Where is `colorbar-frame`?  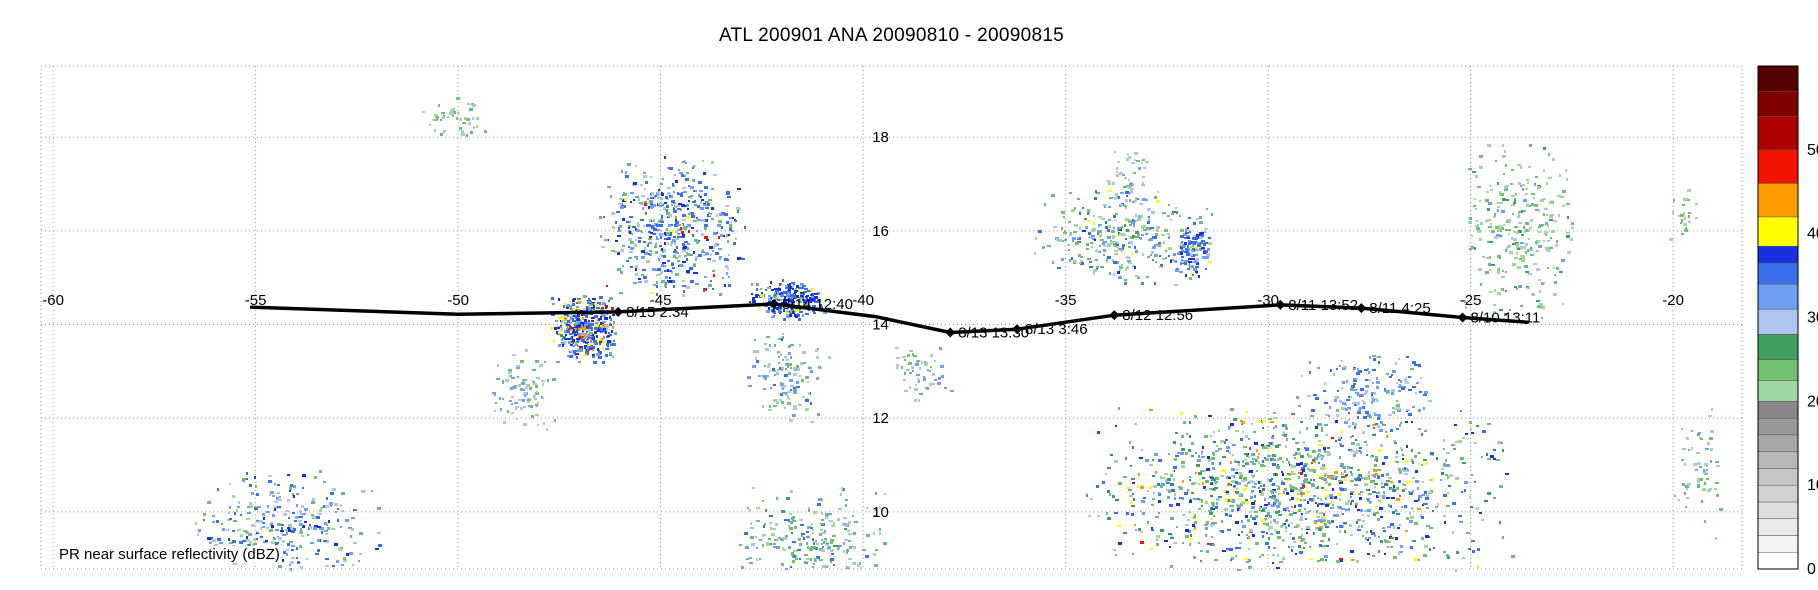 colorbar-frame is located at coordinates (1778, 317).